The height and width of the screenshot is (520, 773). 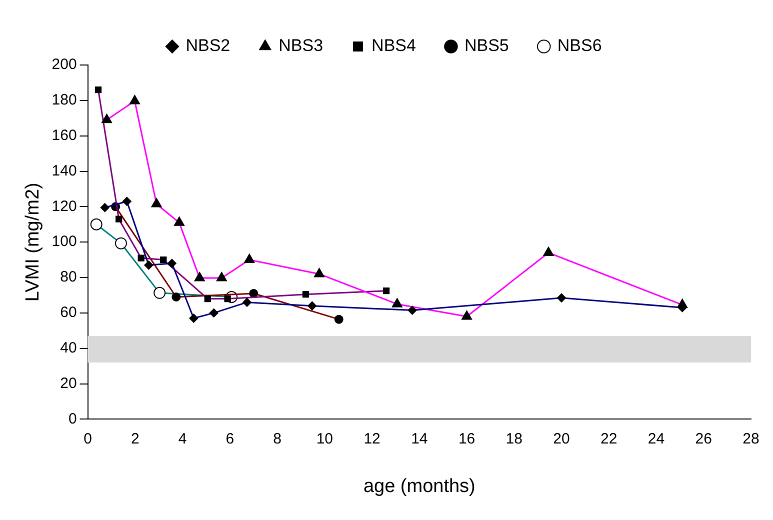 What do you see at coordinates (703, 439) in the screenshot?
I see `x-tick-label: 26` at bounding box center [703, 439].